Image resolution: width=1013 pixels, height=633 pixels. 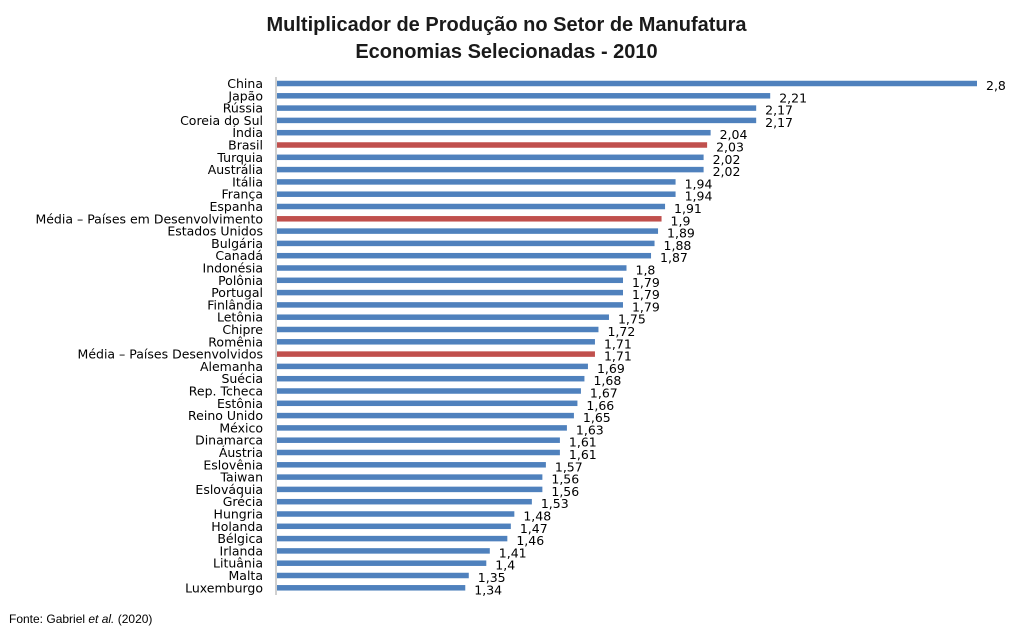 What do you see at coordinates (621, 331) in the screenshot?
I see `value-label: 1,72` at bounding box center [621, 331].